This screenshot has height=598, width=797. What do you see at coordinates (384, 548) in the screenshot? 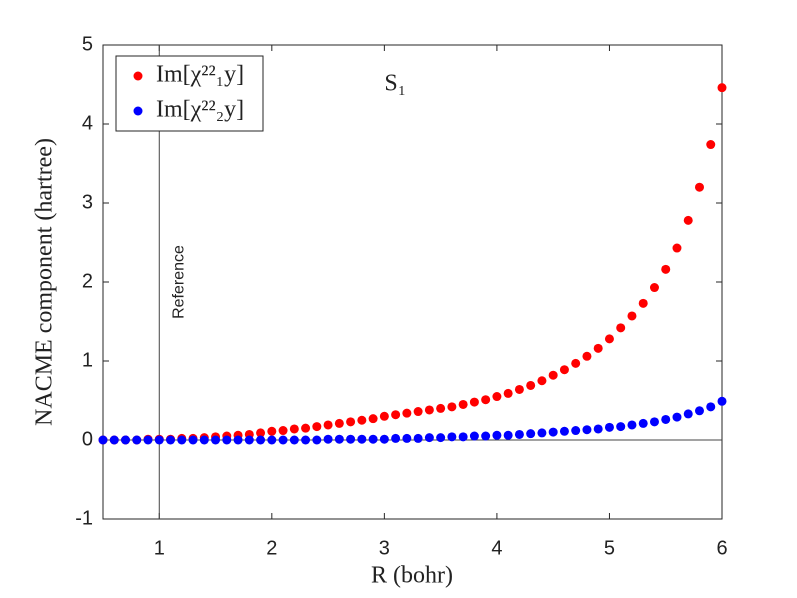
I see `x-tick-label: 3` at bounding box center [384, 548].